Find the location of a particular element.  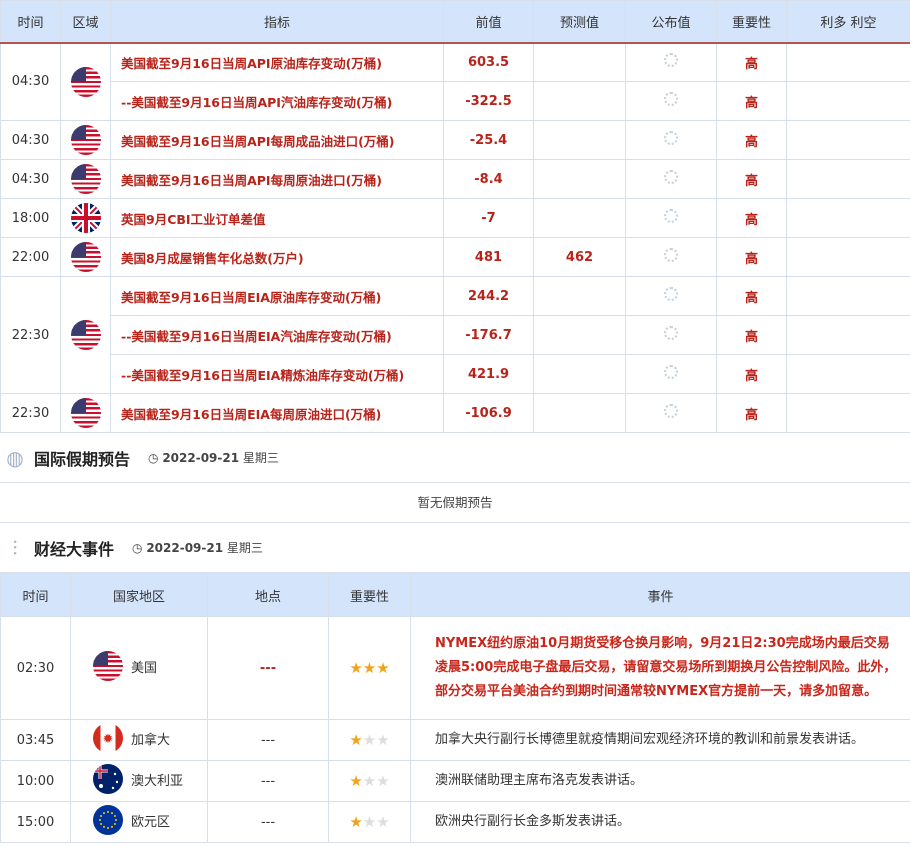

event-description: 澳洲联储助理主席布洛克发表讲话。 is located at coordinates (660, 781).